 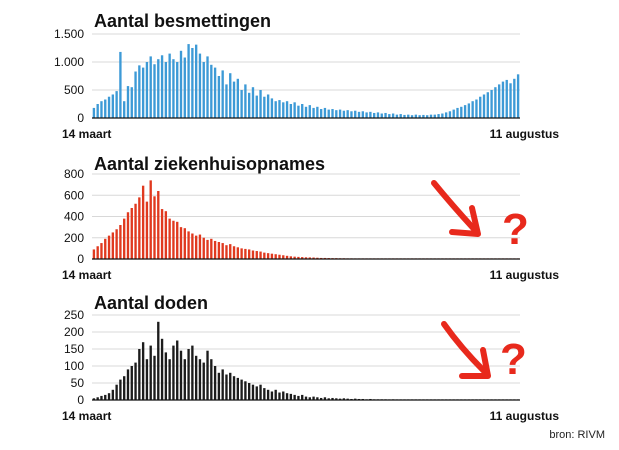 What do you see at coordinates (74, 195) in the screenshot?
I see `y-tick-label-hospital-3: 600` at bounding box center [74, 195].